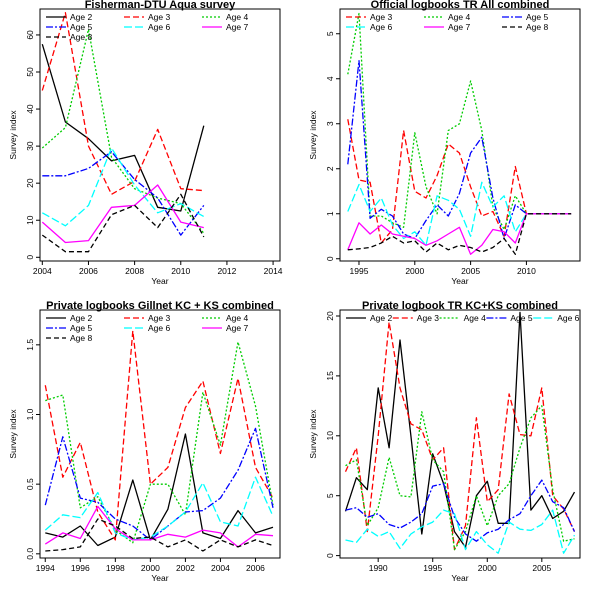  I want to click on y-tick-label: 40, so click(30, 109).